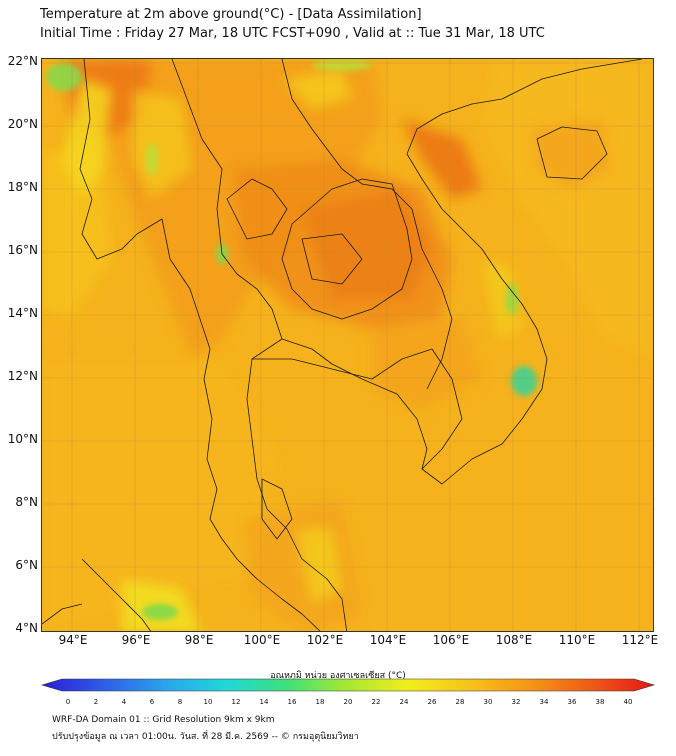  I want to click on colorbar-tick-label: 26, so click(432, 702).